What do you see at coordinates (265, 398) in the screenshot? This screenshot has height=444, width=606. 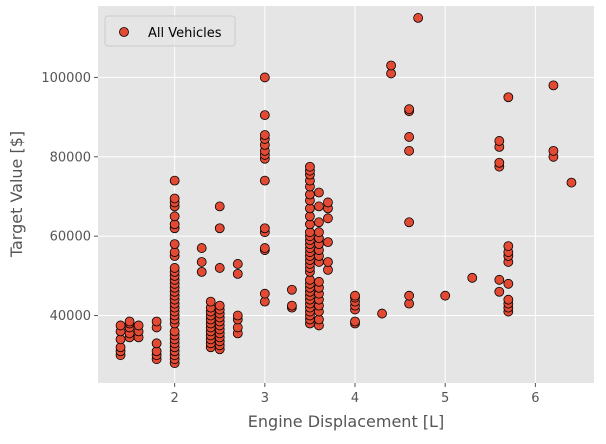 I see `x-tick-label-1: 3` at bounding box center [265, 398].